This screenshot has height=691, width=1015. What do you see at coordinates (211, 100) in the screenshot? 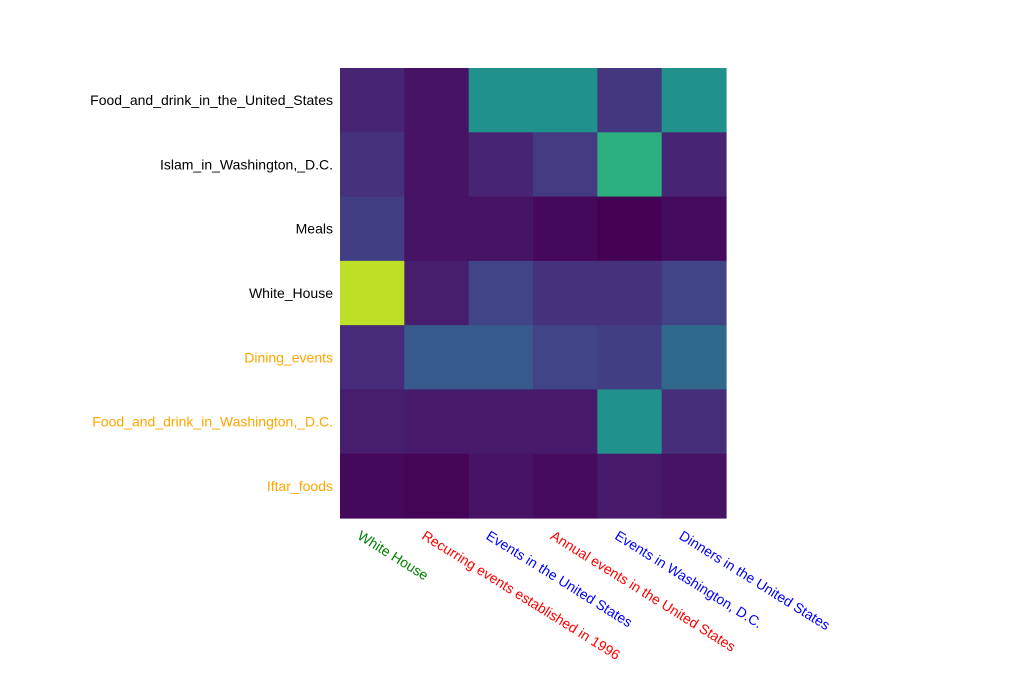
I see `y-tick-label: Food_and_drink_in_the_United_States` at bounding box center [211, 100].